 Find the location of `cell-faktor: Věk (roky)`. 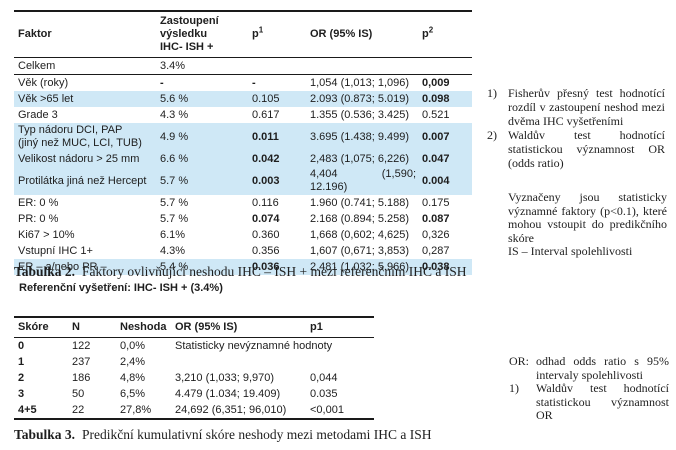

cell-faktor: Věk (roky) is located at coordinates (43, 82).